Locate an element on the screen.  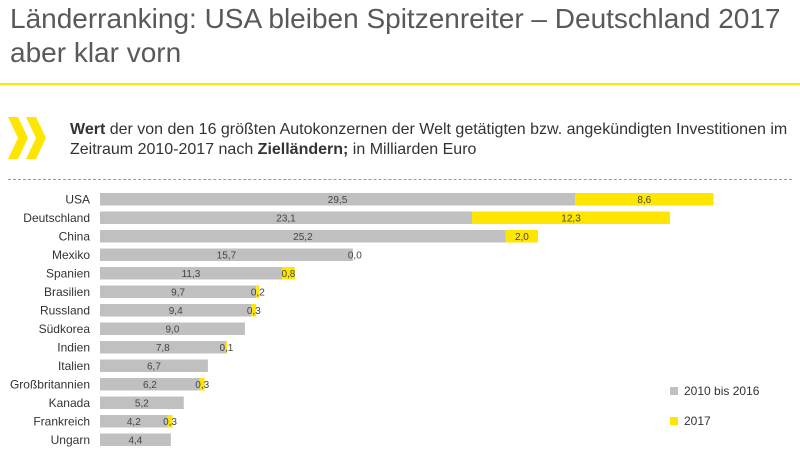
value-label-russland-series-1: 0,3 is located at coordinates (254, 311).